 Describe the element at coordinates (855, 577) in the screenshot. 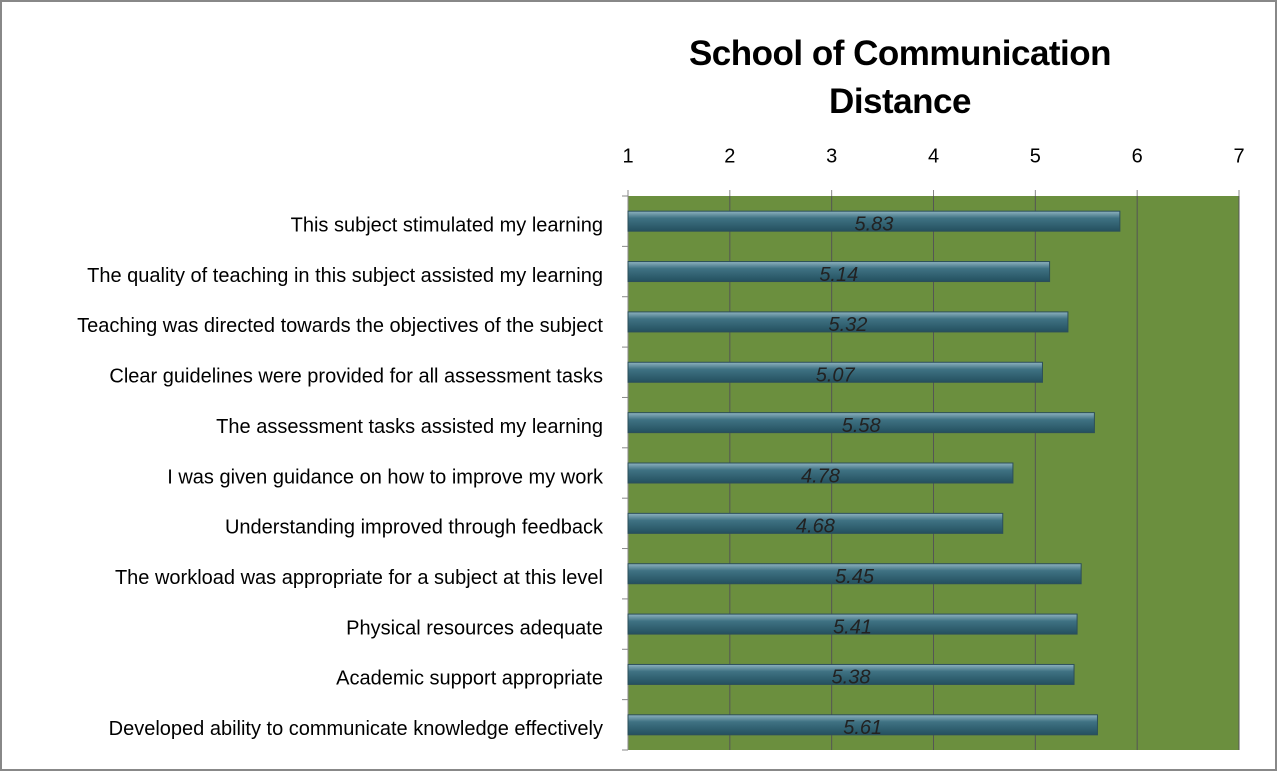

I see `value-label: 5.45` at that location.